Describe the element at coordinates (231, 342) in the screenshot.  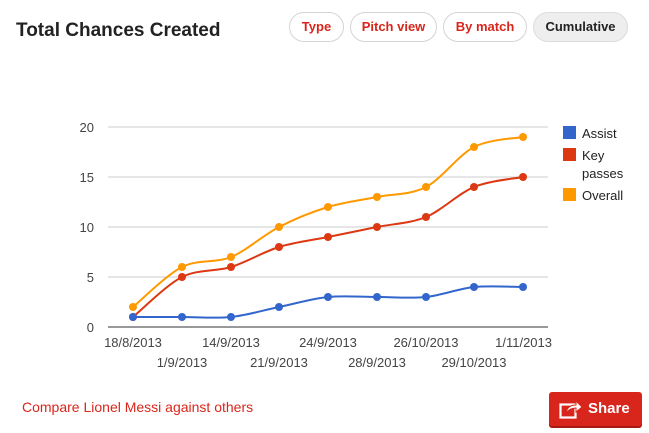
I see `x-tick-label: 14/9/2013` at that location.